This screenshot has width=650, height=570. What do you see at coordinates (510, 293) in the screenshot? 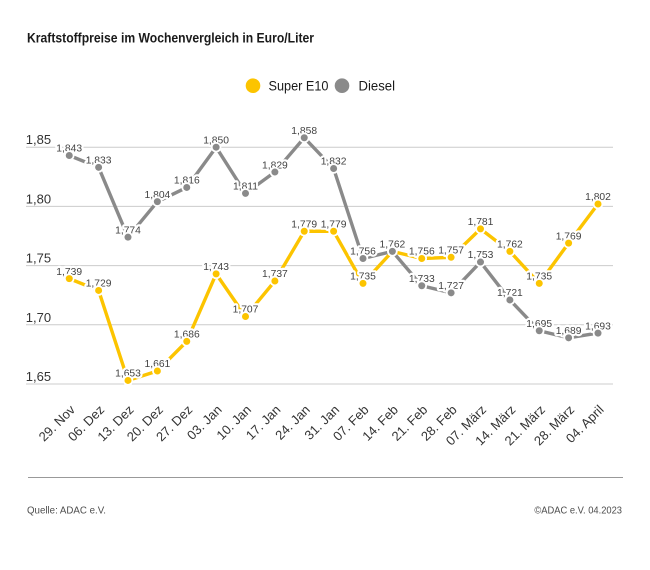
I see `svg-text: 1,721` at bounding box center [510, 293].